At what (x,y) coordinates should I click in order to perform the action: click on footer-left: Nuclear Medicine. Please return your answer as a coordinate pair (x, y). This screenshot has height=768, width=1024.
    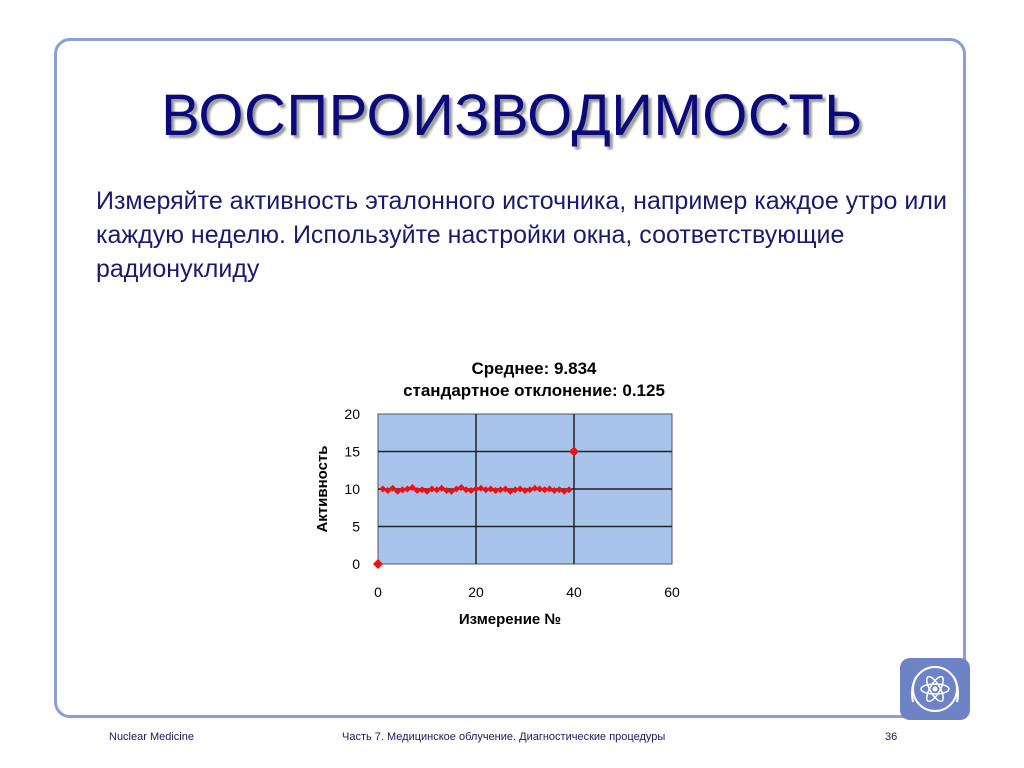
    Looking at the image, I should click on (151, 737).